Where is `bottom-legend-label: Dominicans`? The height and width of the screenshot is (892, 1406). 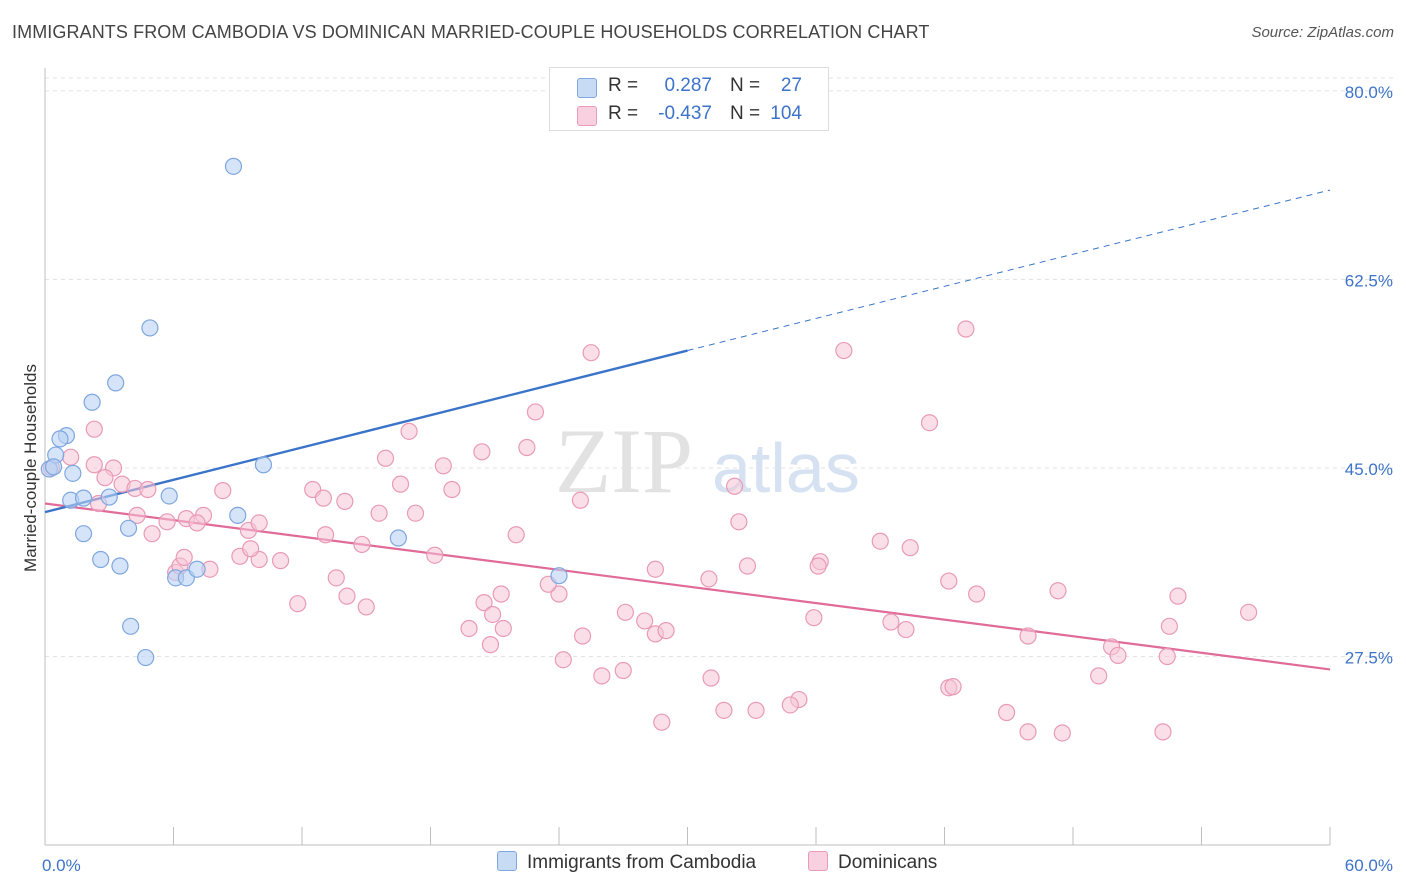
bottom-legend-label: Dominicans is located at coordinates (888, 862).